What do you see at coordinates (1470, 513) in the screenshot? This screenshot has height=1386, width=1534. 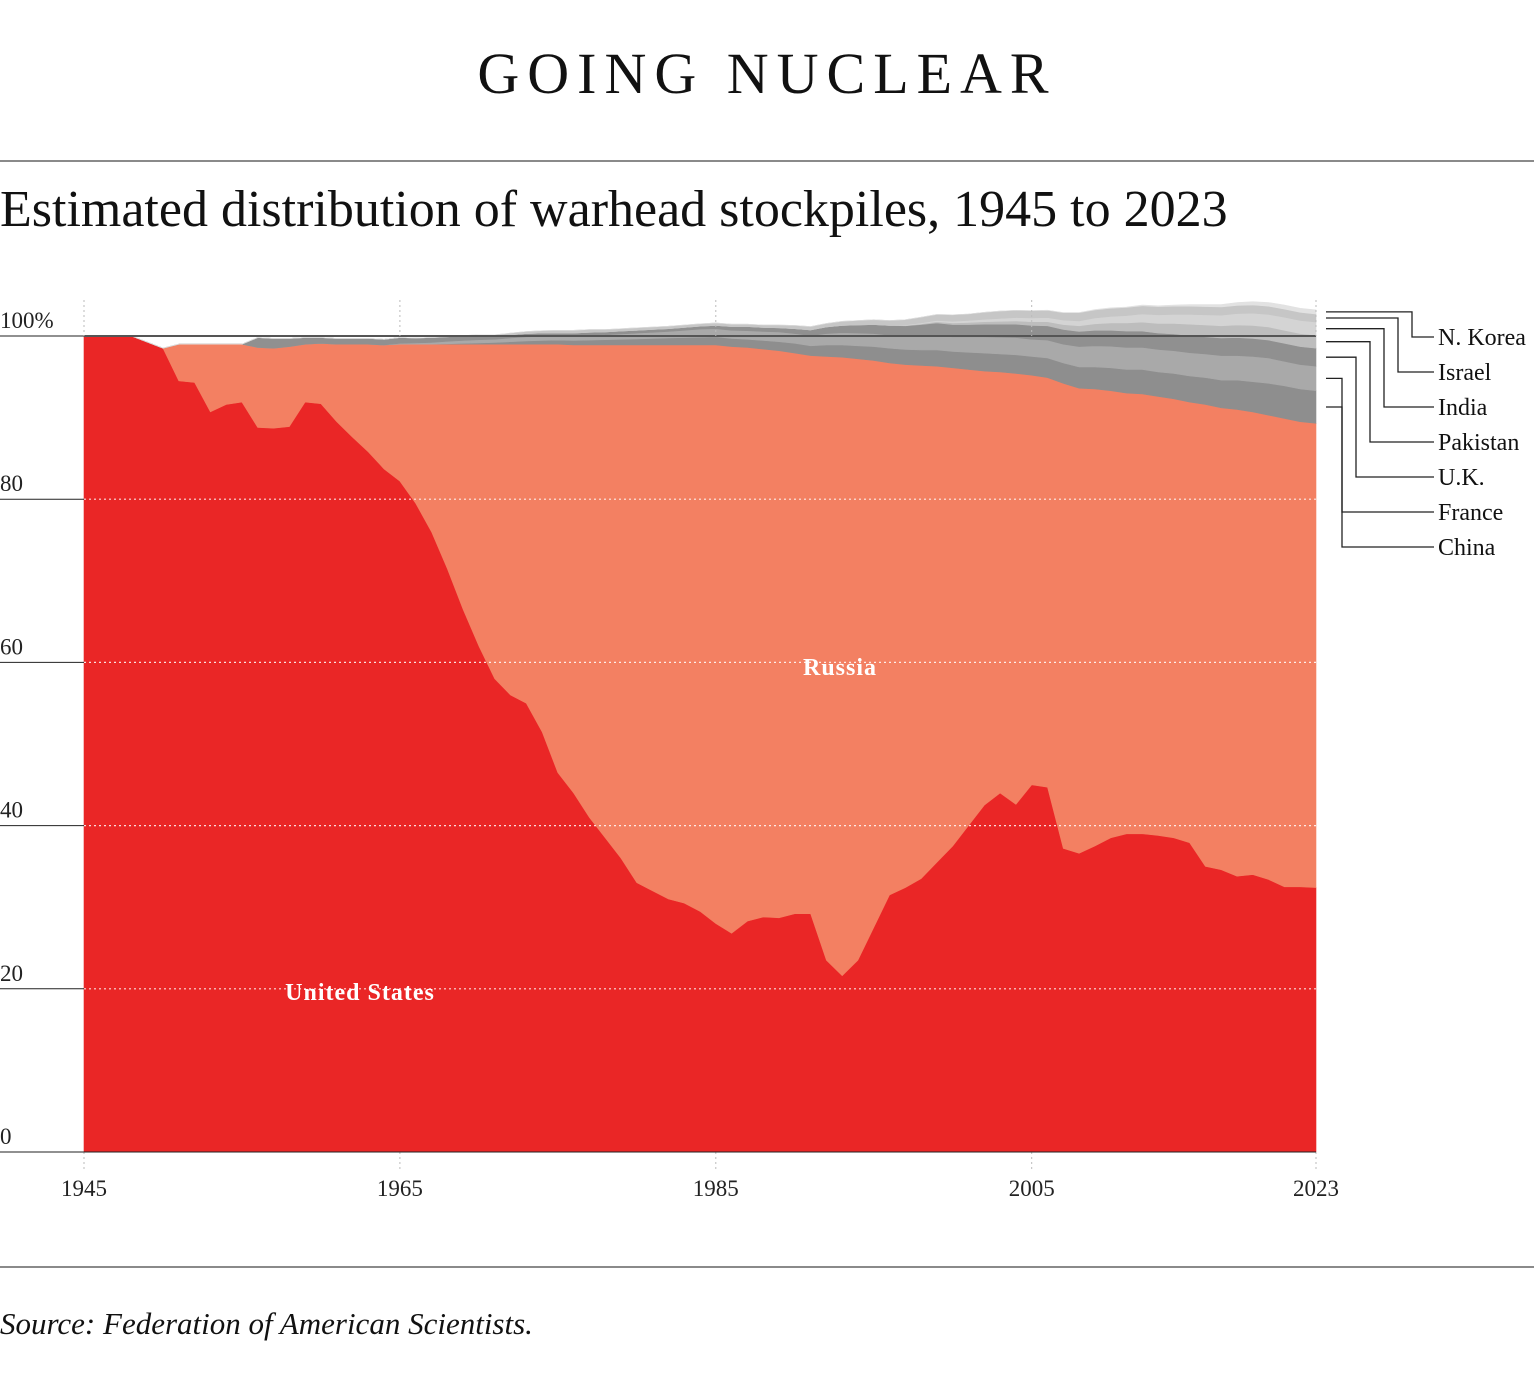 I see `legend-label-france: France` at bounding box center [1470, 513].